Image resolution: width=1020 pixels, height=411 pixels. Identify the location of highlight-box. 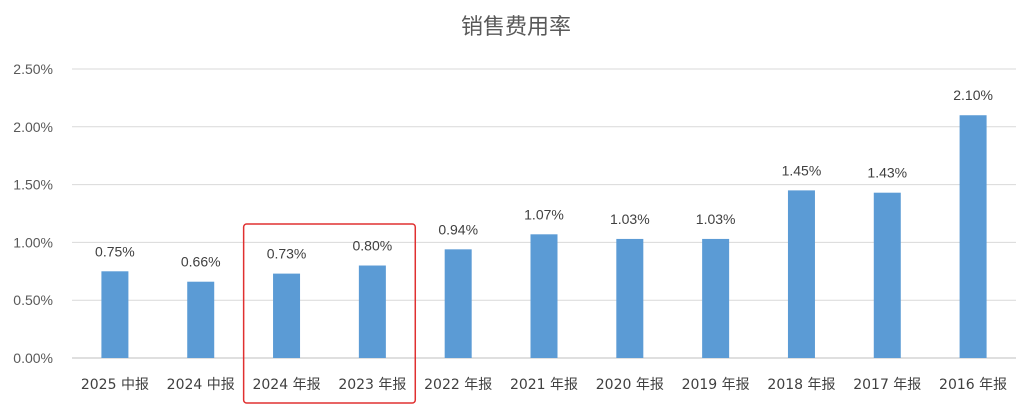
(329, 313).